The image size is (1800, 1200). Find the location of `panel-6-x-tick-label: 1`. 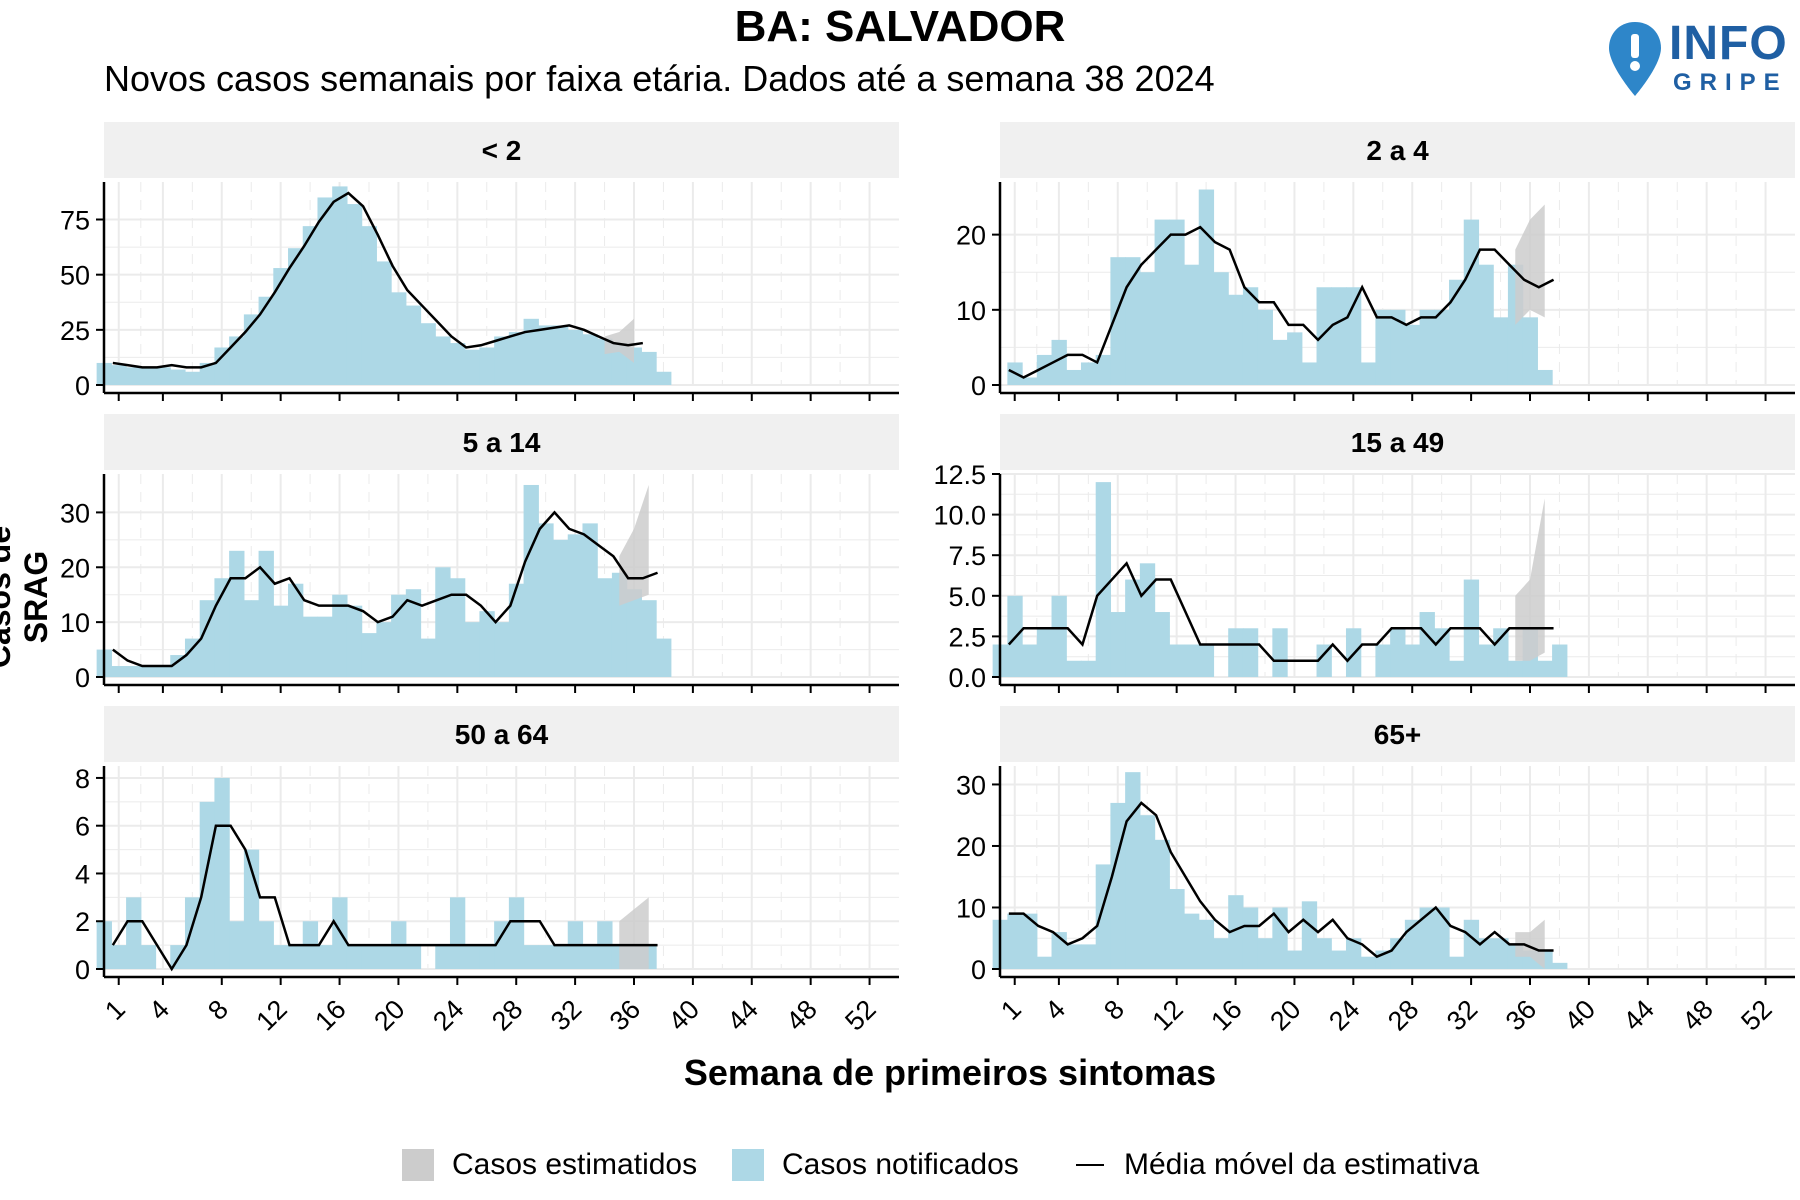

panel-6-x-tick-label: 1 is located at coordinates (1011, 1010).